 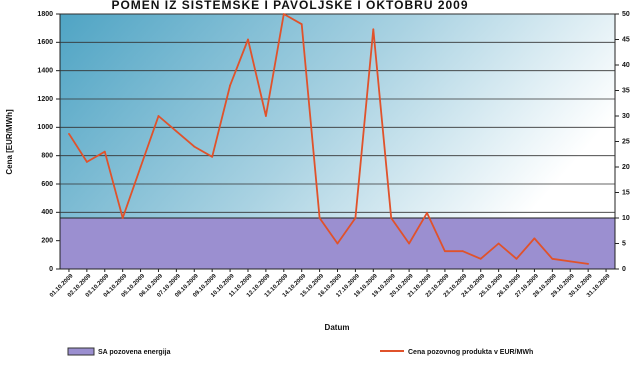 I want to click on y-left-tick-label: 400, so click(x=47, y=212).